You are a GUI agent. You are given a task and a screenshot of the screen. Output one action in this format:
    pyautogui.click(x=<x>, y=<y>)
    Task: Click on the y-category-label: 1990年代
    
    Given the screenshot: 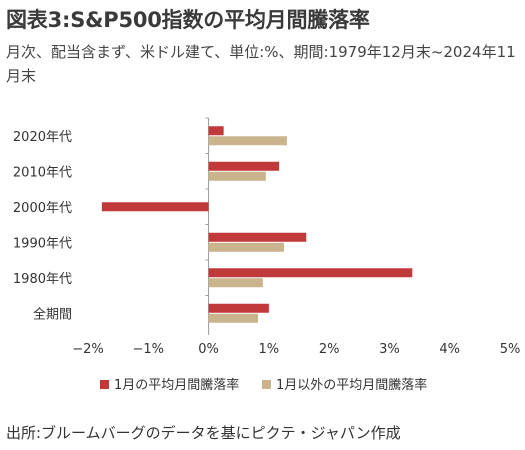 What is the action you would take?
    pyautogui.click(x=42, y=243)
    